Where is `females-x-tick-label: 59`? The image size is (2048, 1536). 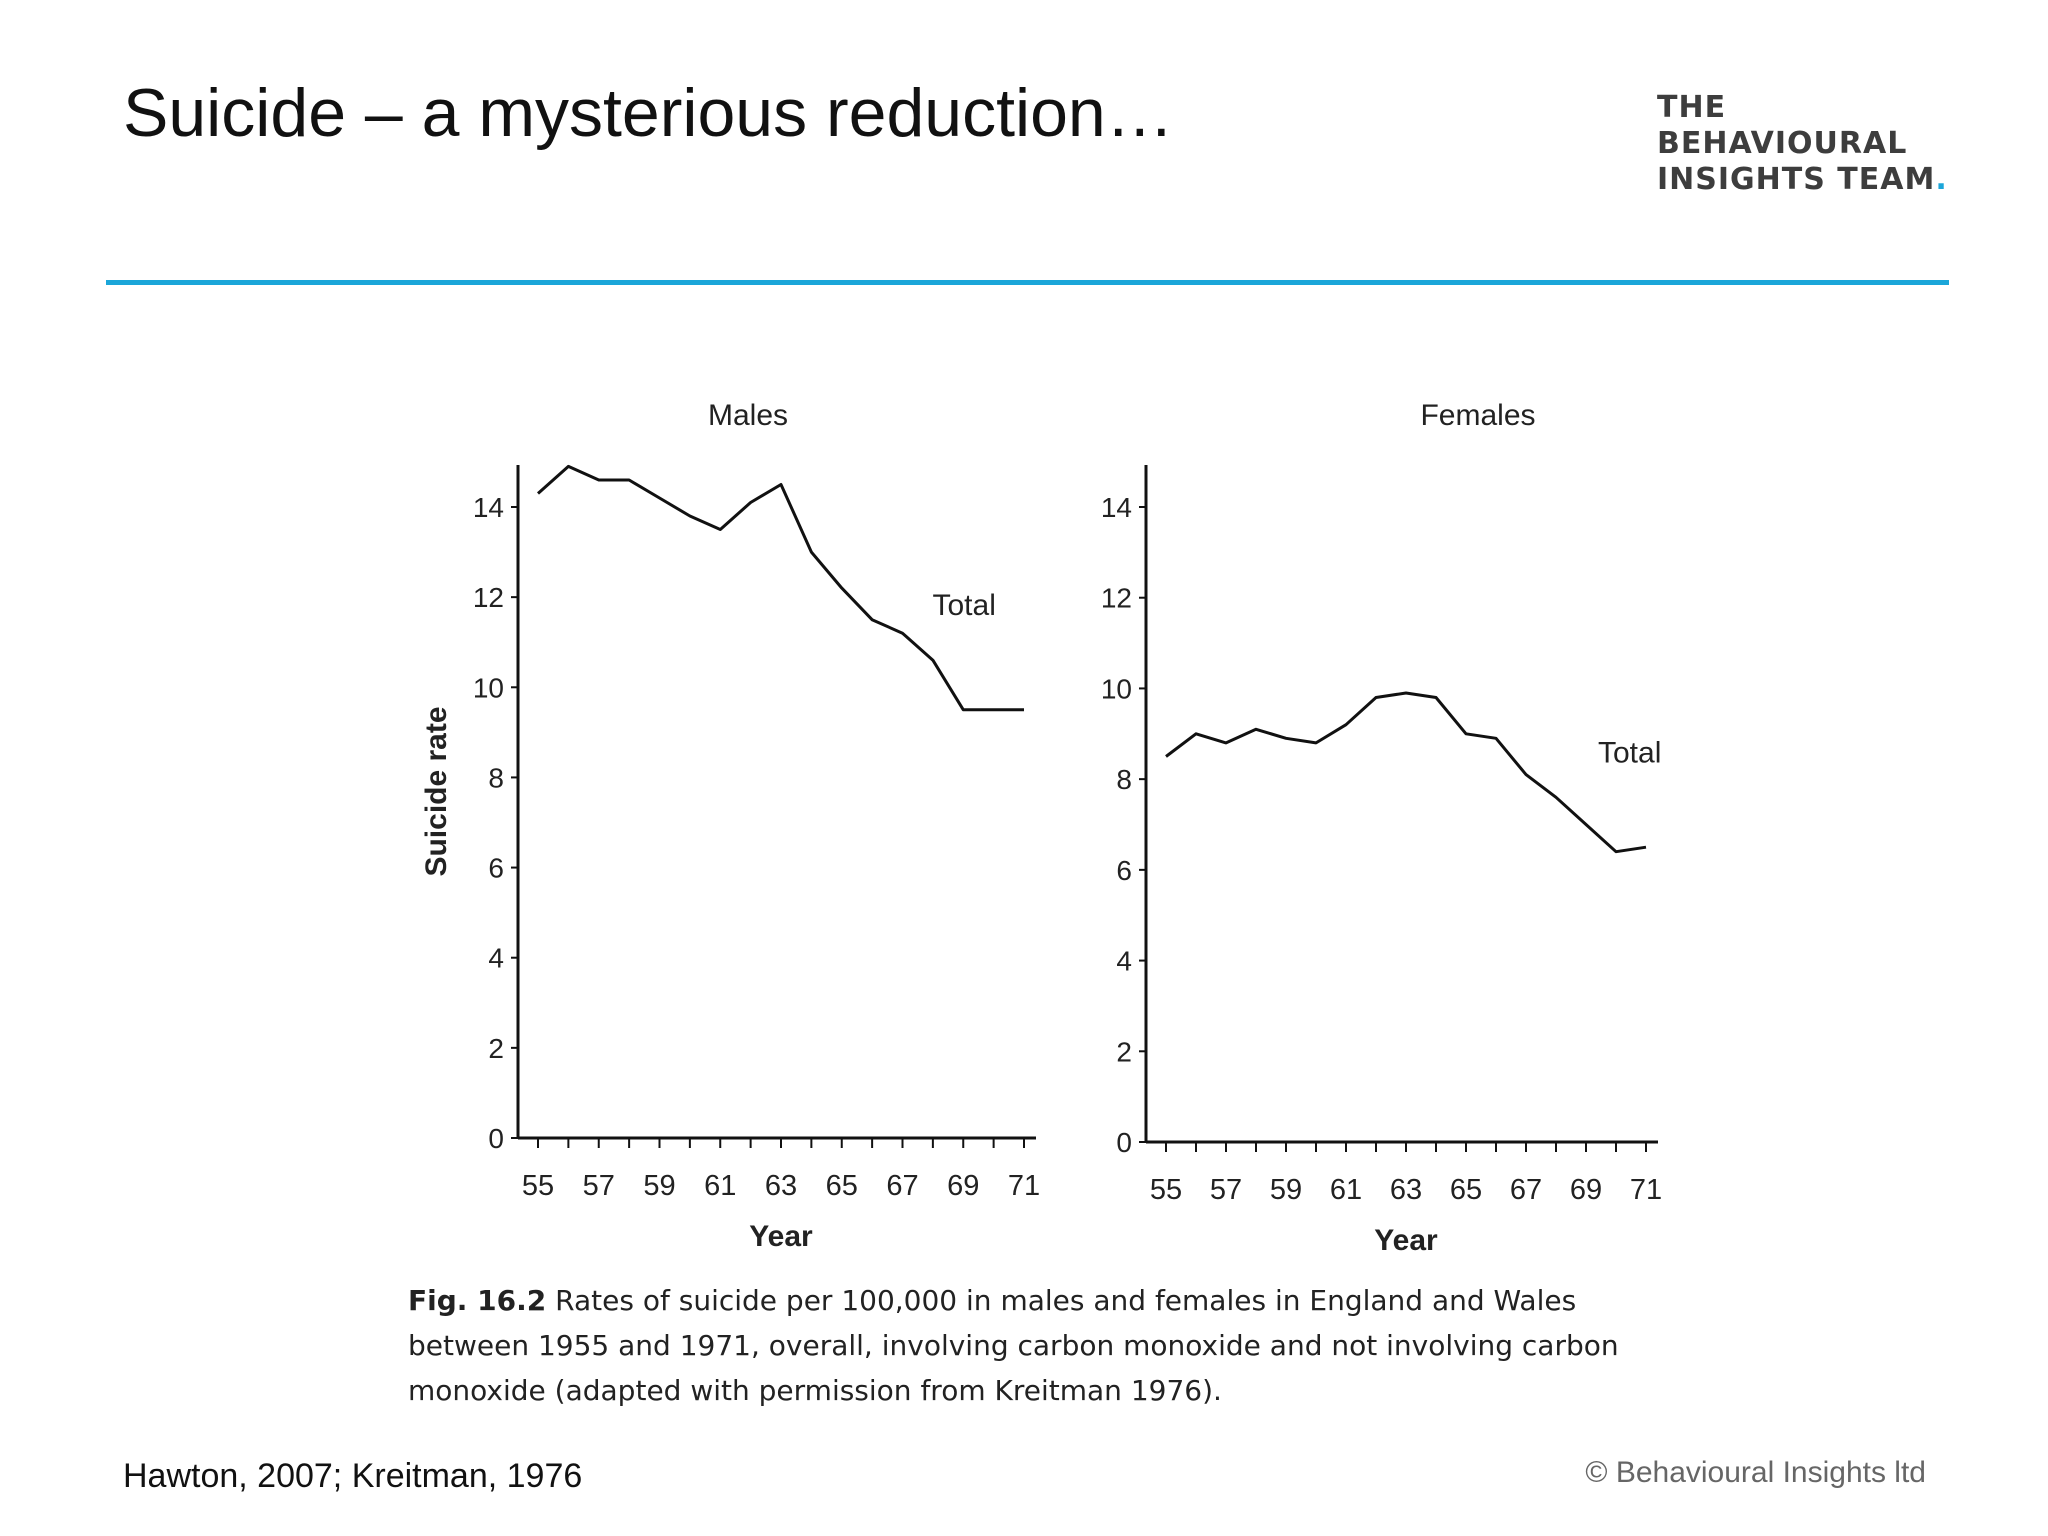 females-x-tick-label: 59 is located at coordinates (1286, 1190).